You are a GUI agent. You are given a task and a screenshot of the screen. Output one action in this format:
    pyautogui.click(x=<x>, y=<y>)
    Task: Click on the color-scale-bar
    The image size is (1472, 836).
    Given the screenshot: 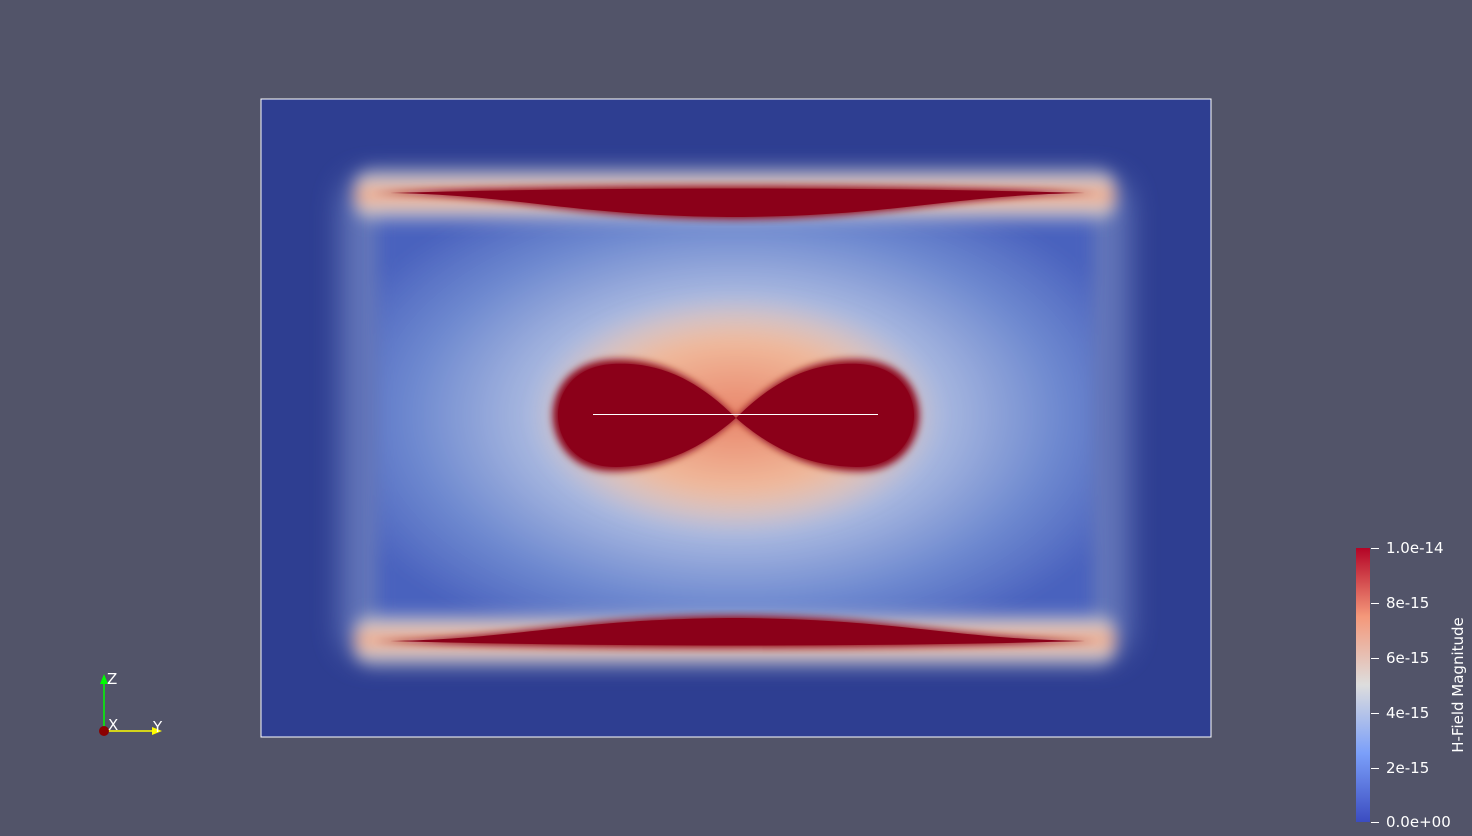 What is the action you would take?
    pyautogui.click(x=1363, y=685)
    